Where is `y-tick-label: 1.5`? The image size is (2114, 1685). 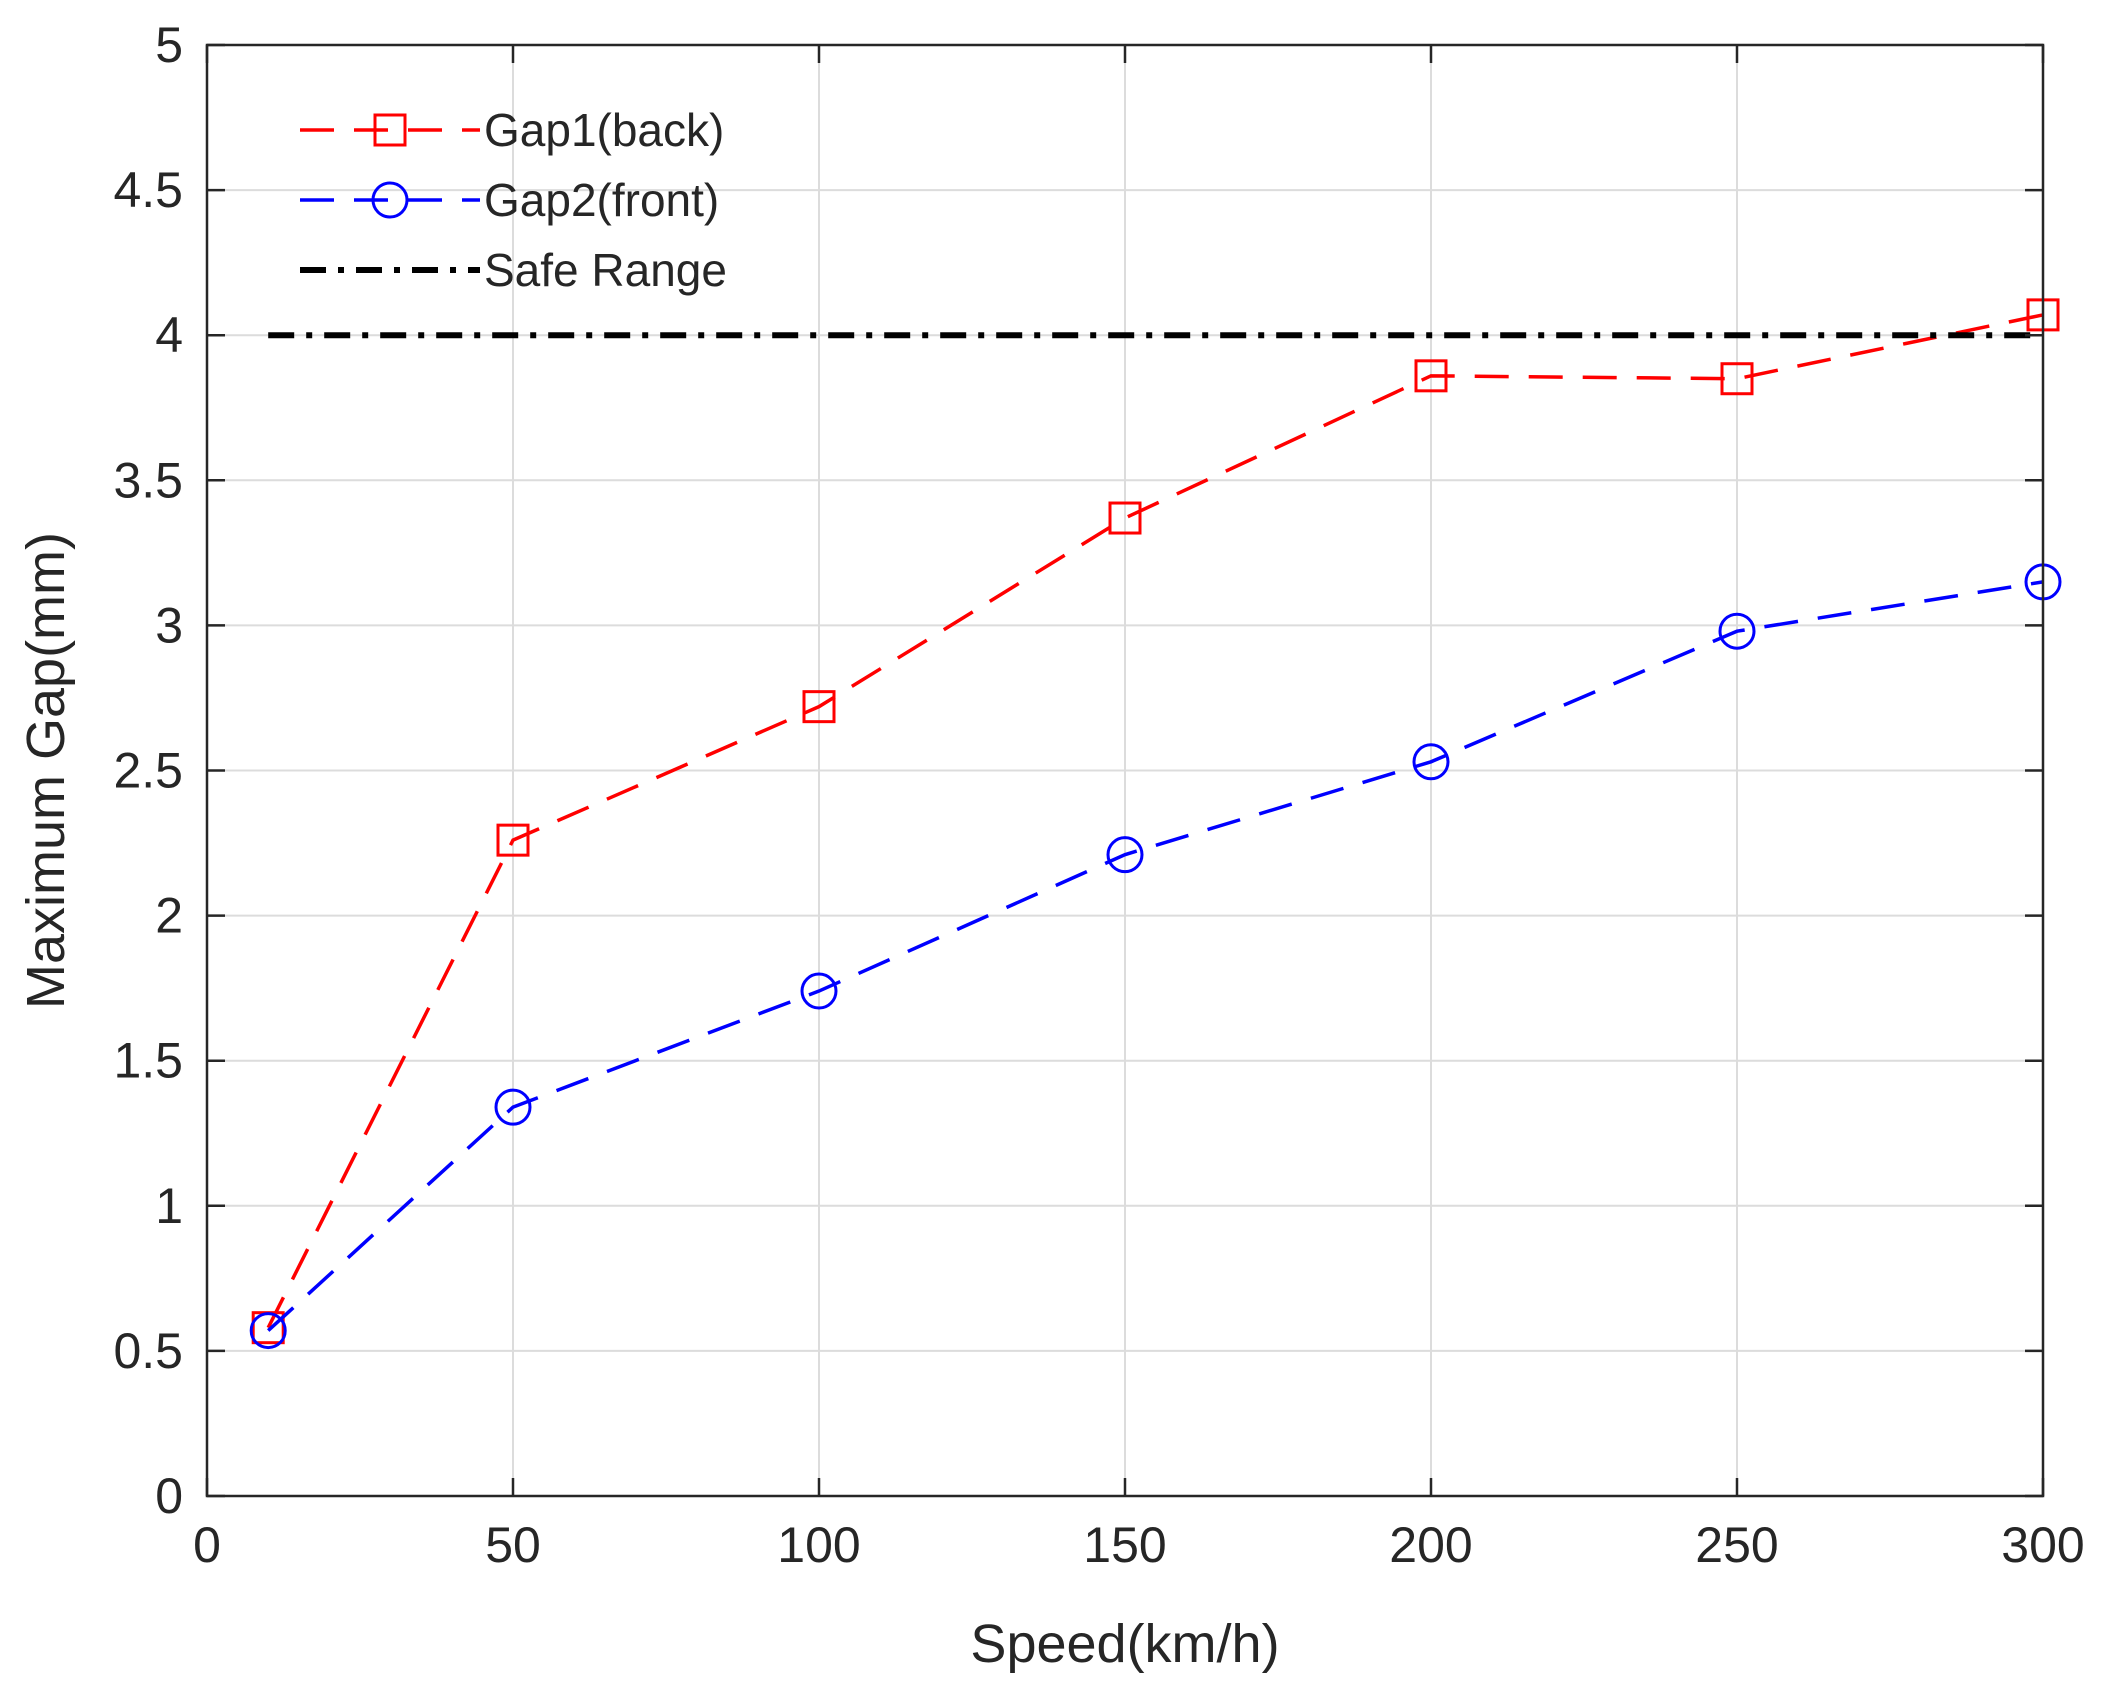
y-tick-label: 1.5 is located at coordinates (148, 1061).